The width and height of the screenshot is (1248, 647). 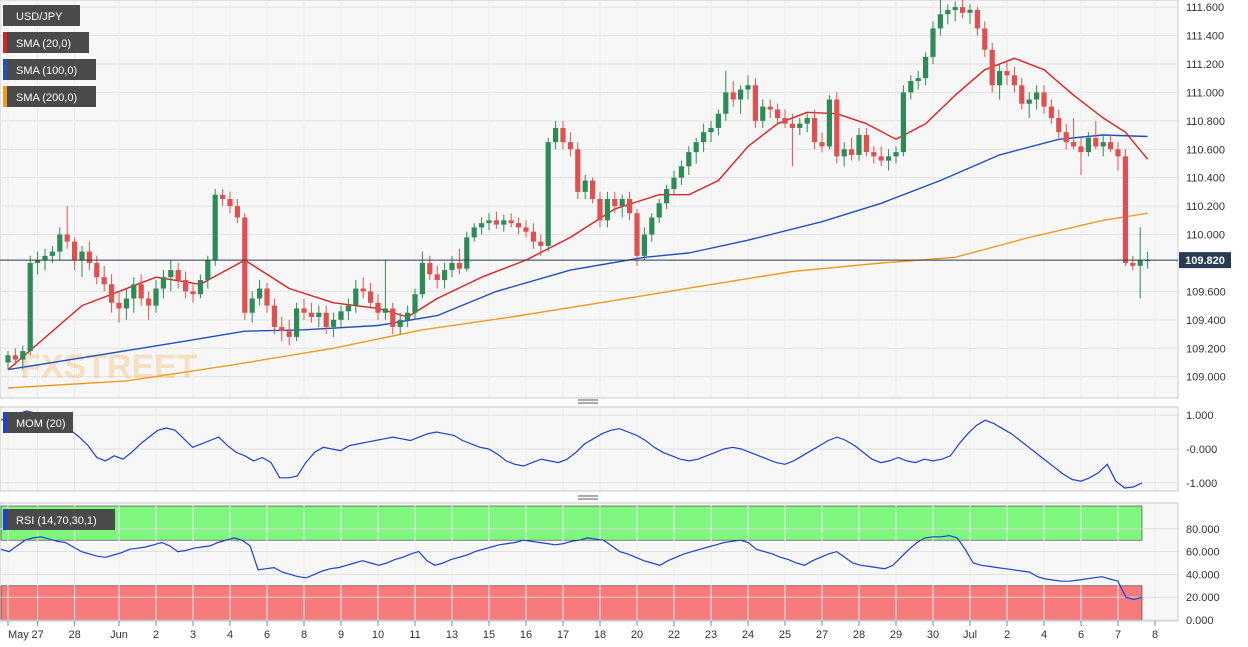 I want to click on legend-item: SMA (100,0), so click(x=49, y=69).